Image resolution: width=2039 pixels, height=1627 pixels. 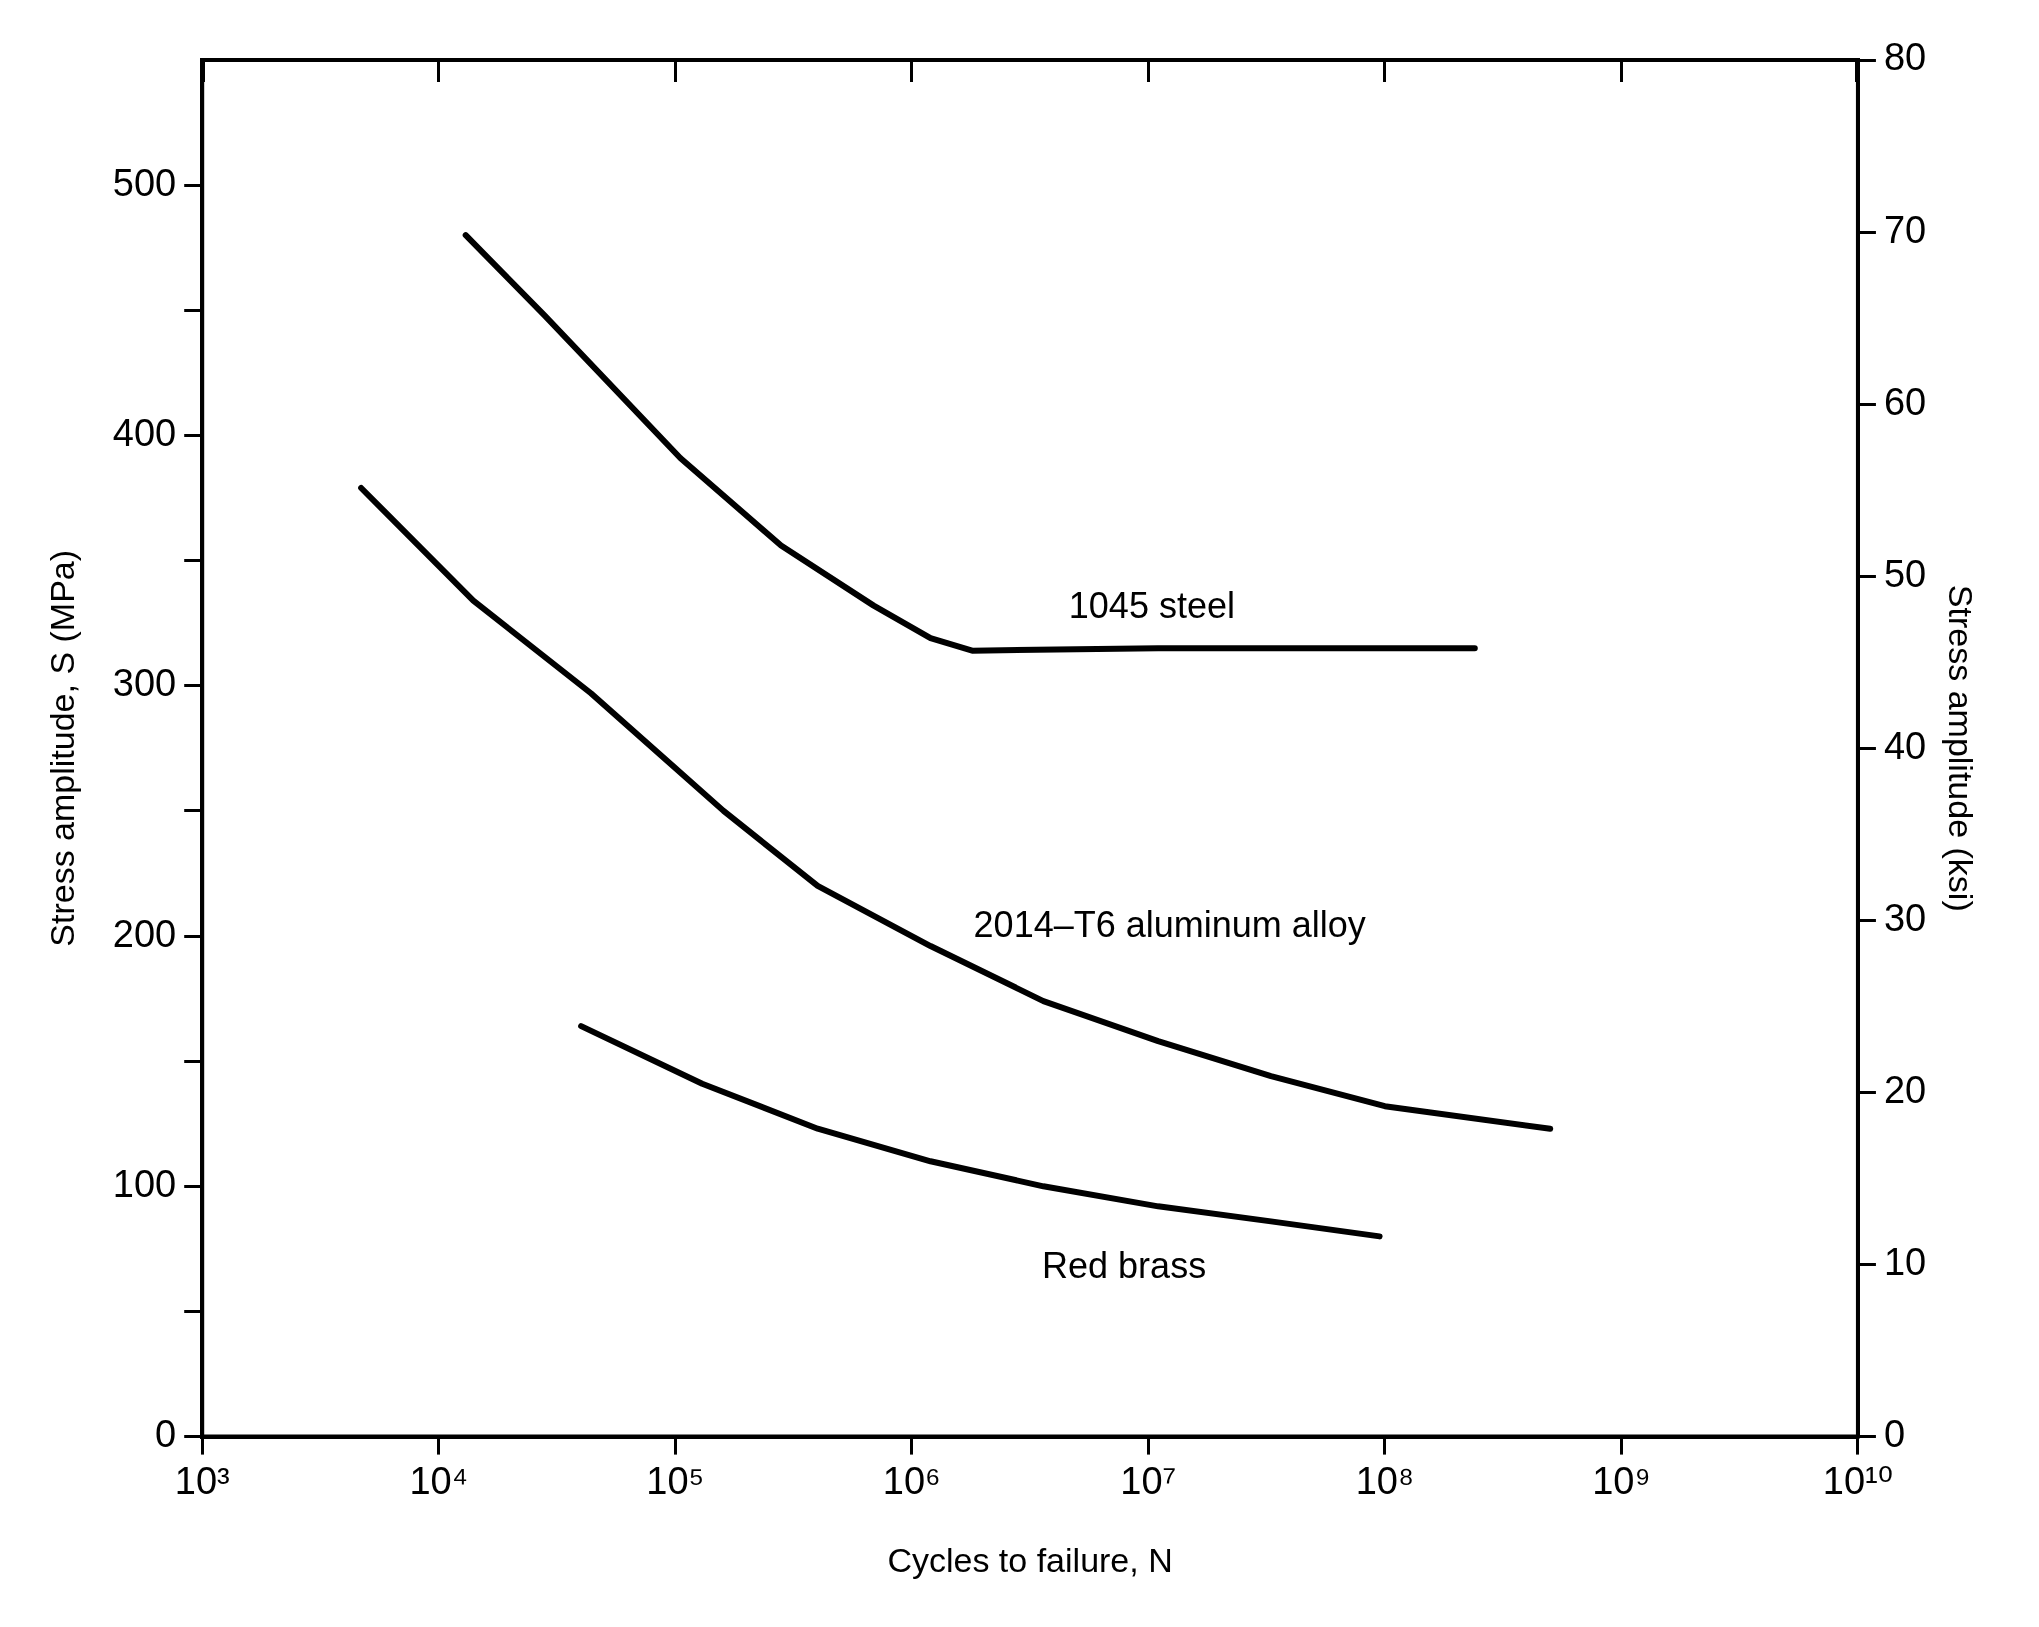 I want to click on x-tick-label: 10⁶, so click(x=911, y=1480).